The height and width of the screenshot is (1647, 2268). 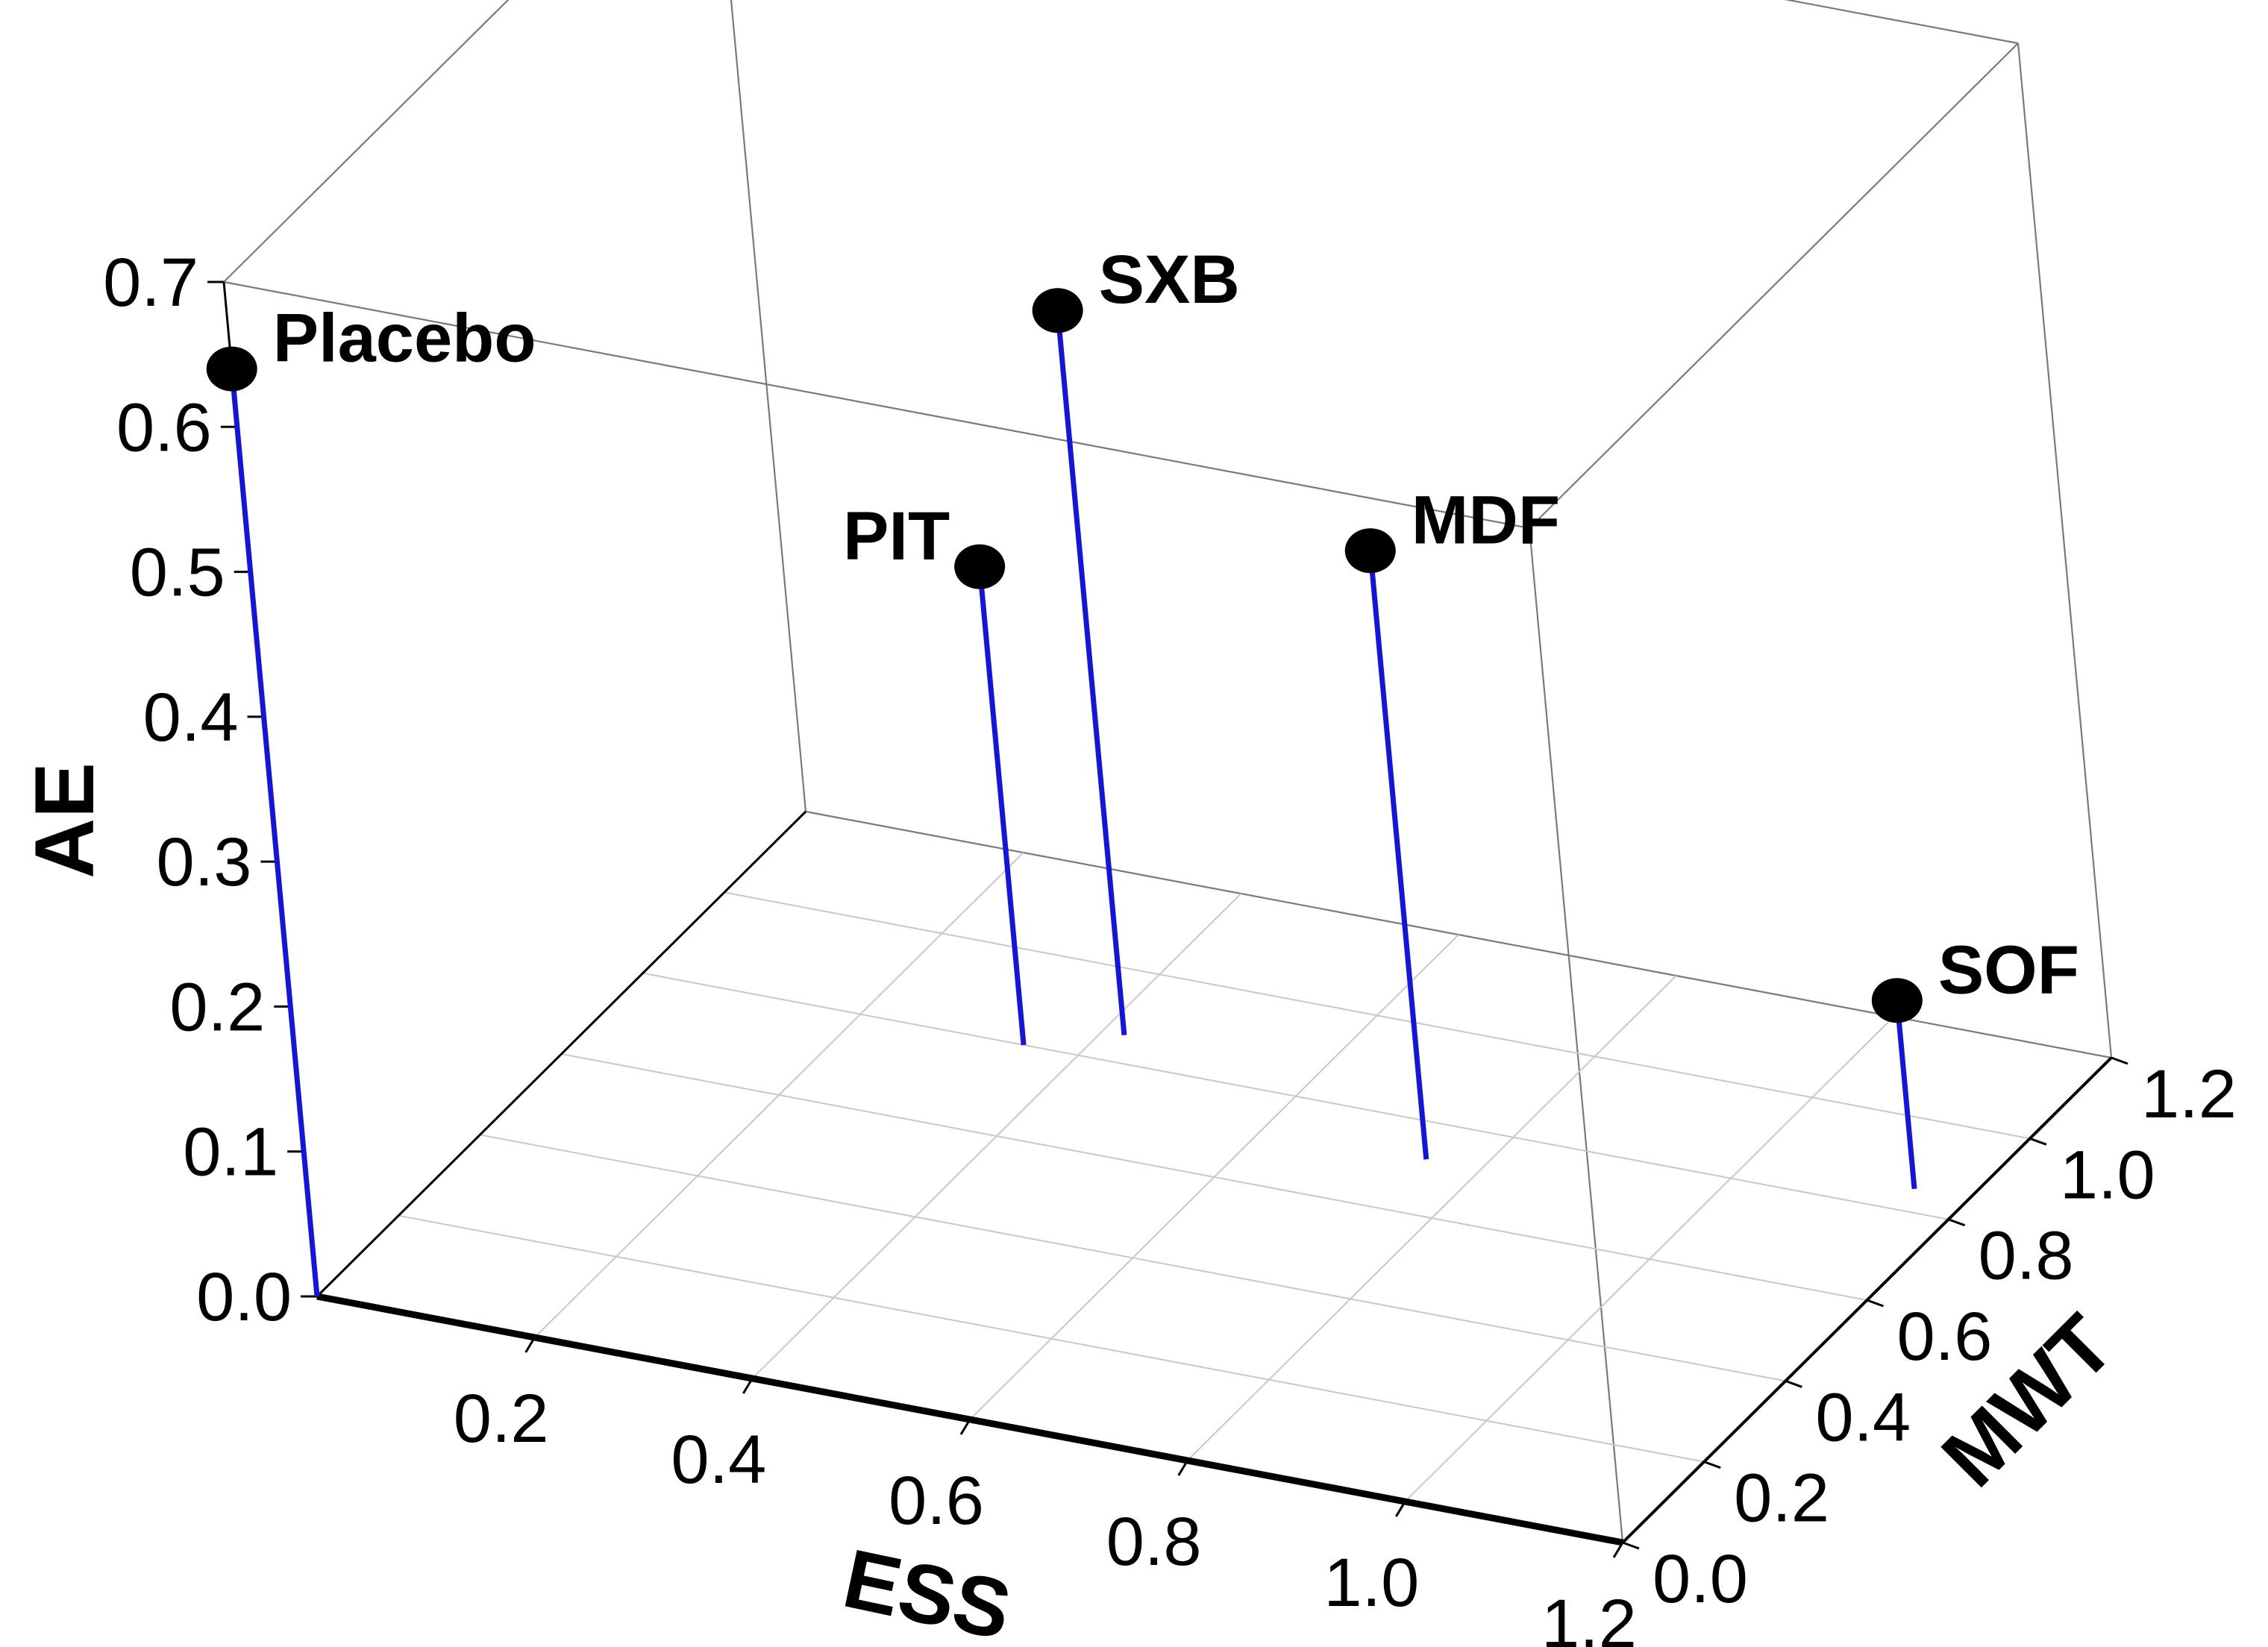 What do you see at coordinates (1169, 280) in the screenshot?
I see `point-label: SXB` at bounding box center [1169, 280].